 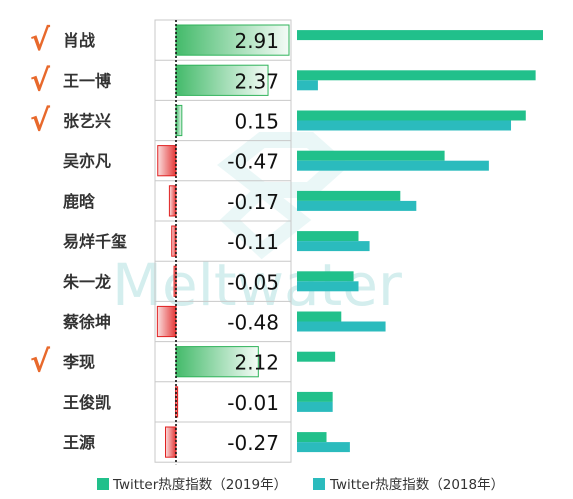 What do you see at coordinates (87, 121) in the screenshot?
I see `row-name-label: 张艺兴` at bounding box center [87, 121].